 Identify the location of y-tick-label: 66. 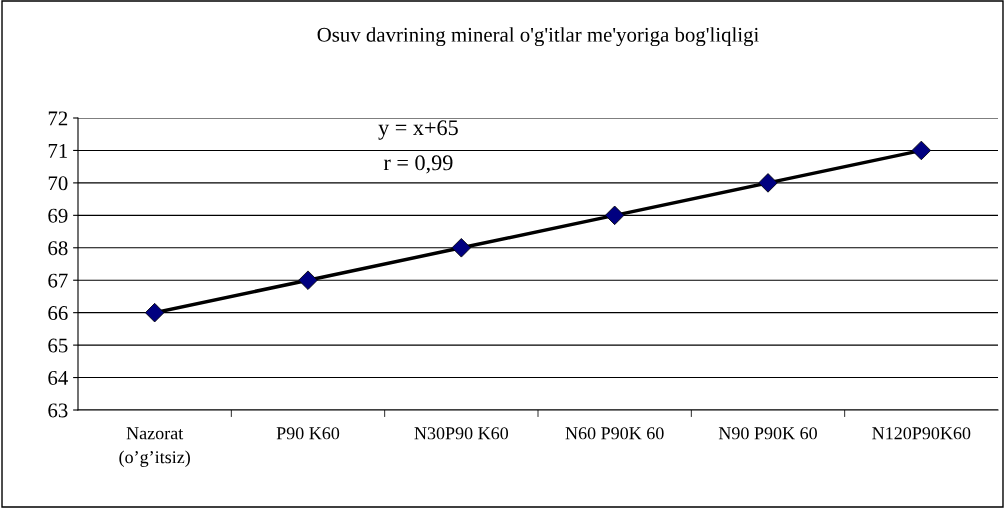
(58, 313).